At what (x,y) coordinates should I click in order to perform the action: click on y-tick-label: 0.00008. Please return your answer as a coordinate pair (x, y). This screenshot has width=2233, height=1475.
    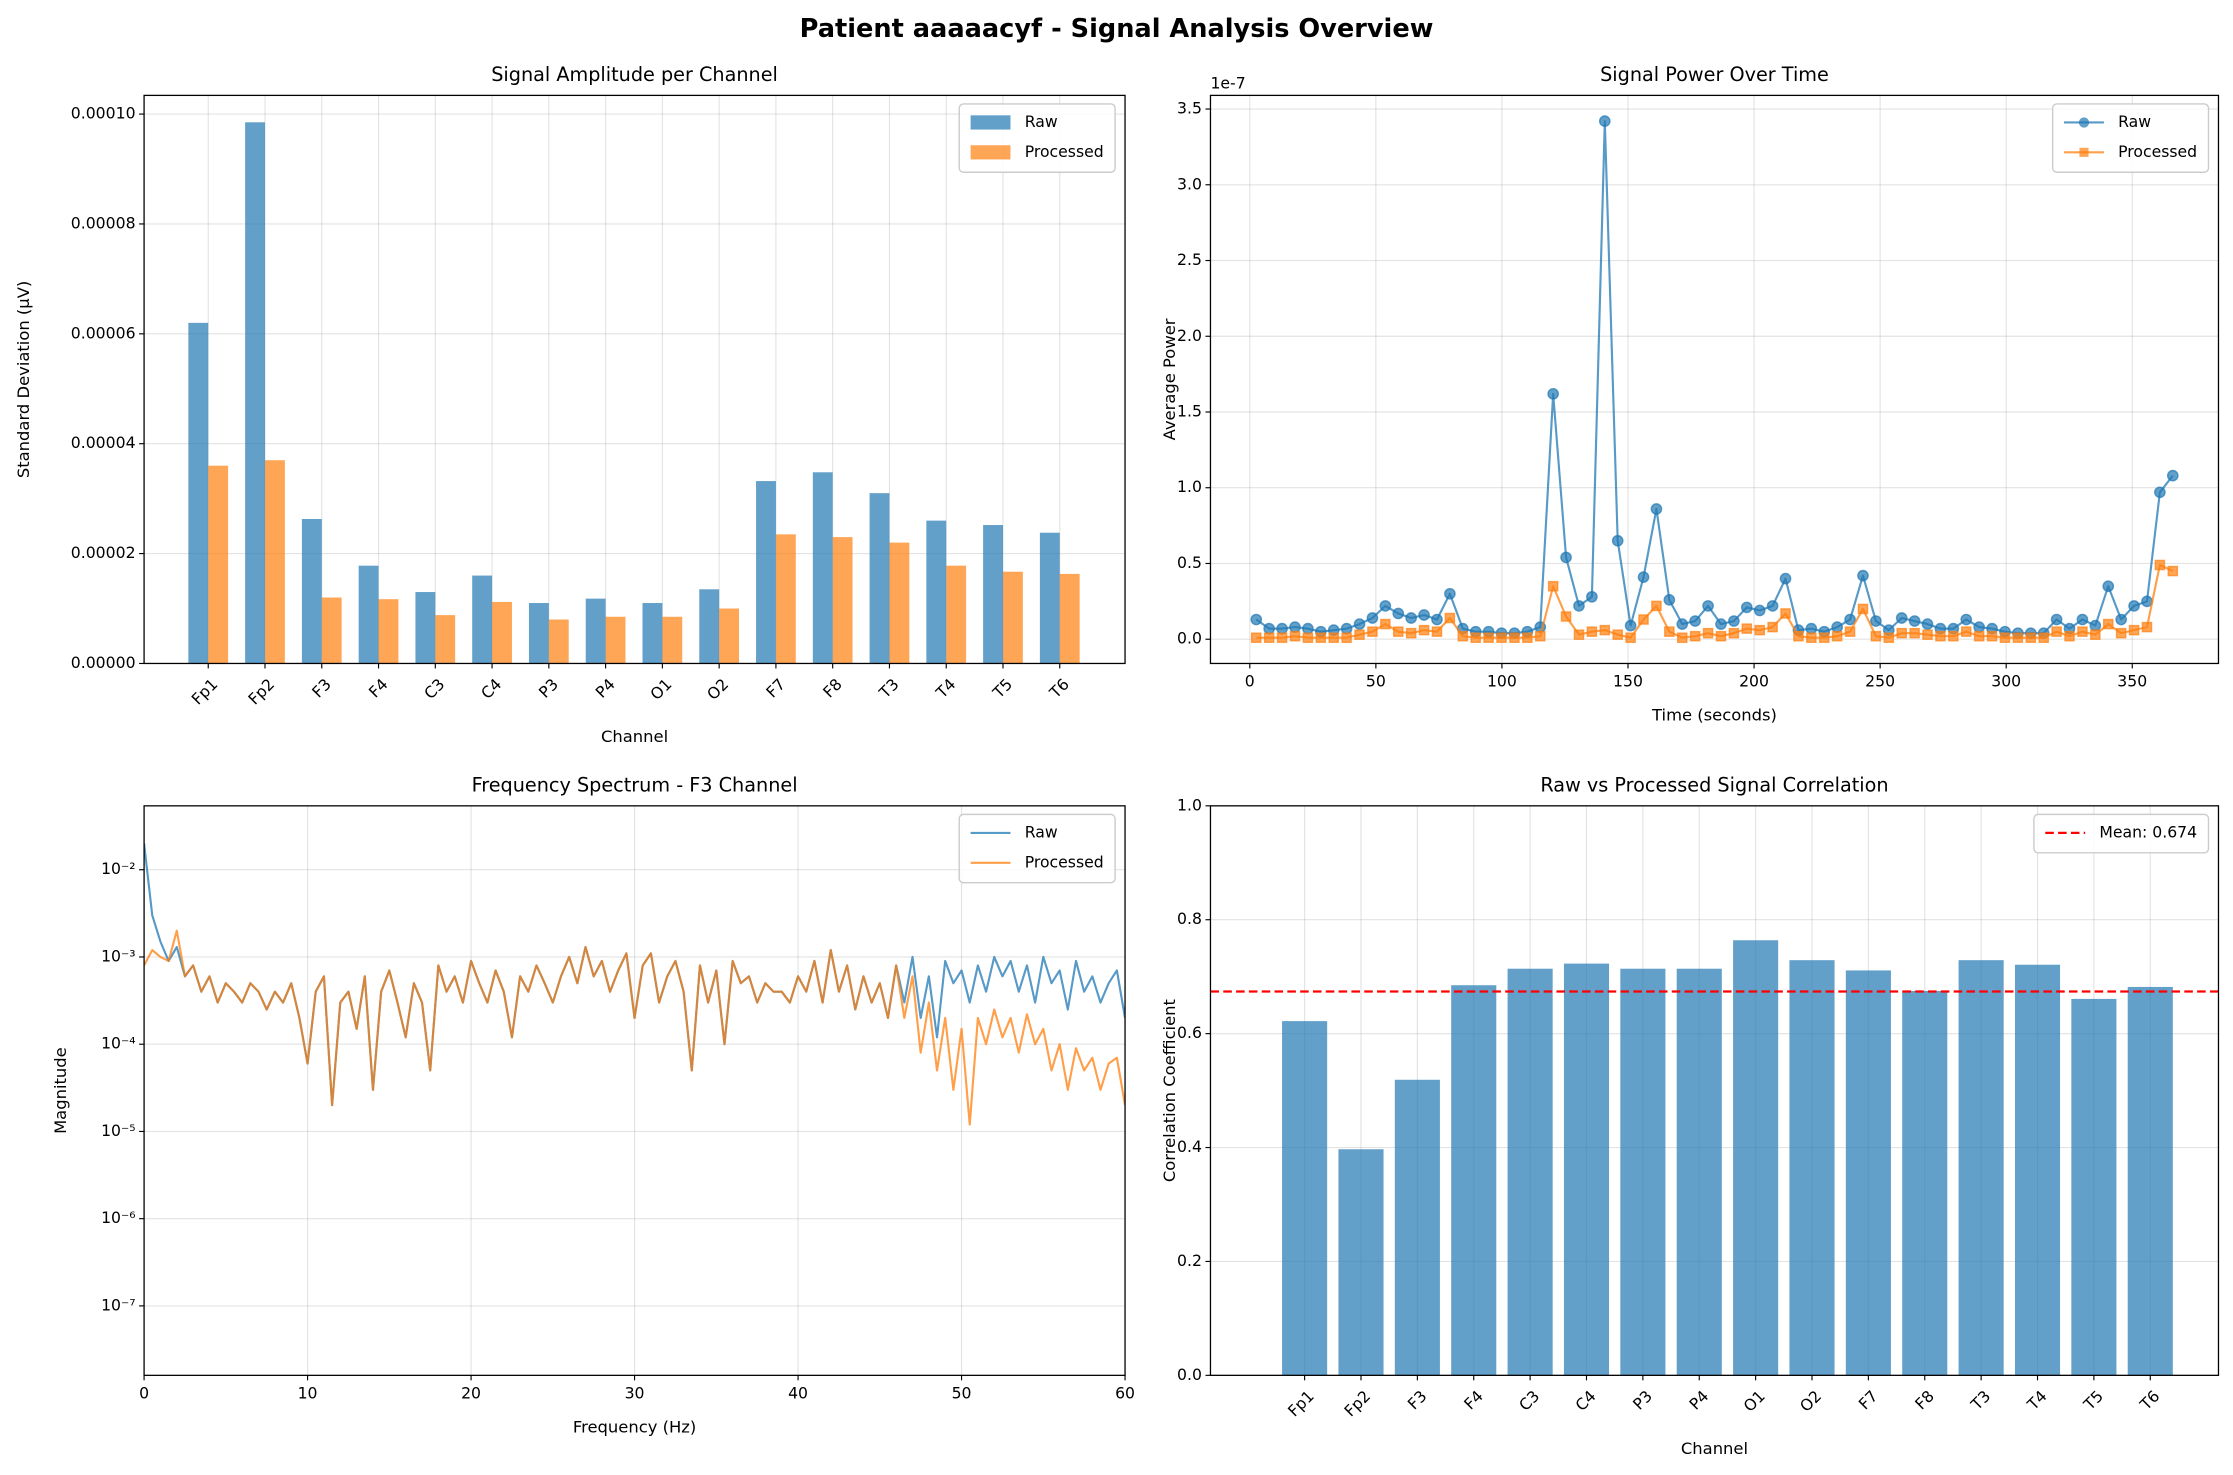
    Looking at the image, I should click on (103, 222).